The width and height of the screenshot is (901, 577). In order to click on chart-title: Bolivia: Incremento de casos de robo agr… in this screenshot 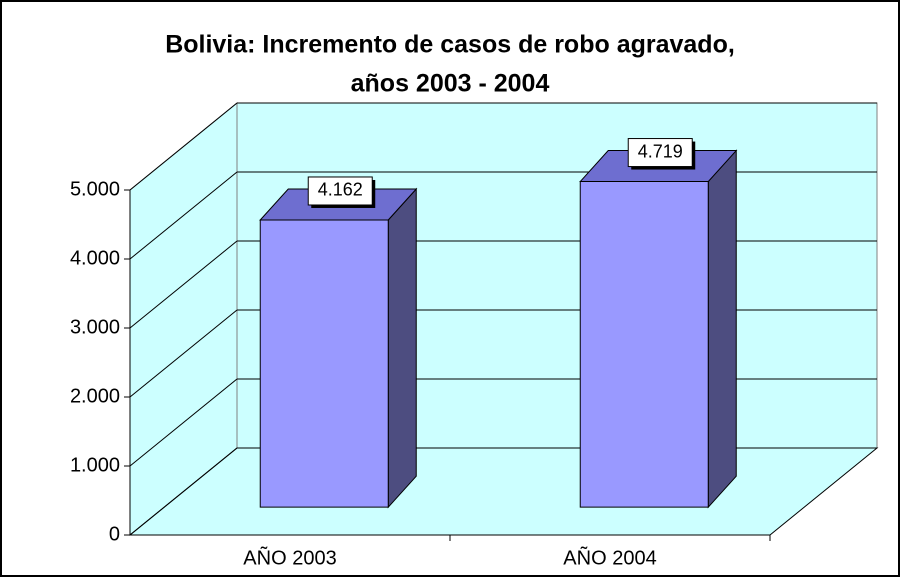, I will do `click(450, 45)`.